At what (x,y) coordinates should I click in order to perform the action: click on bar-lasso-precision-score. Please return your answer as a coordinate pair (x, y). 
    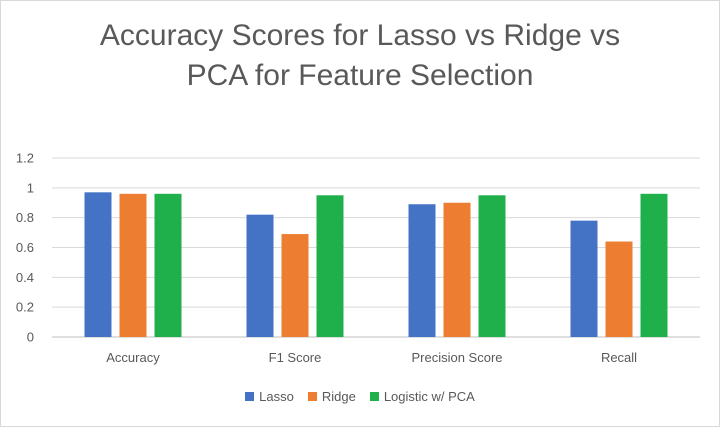
    Looking at the image, I should click on (422, 270).